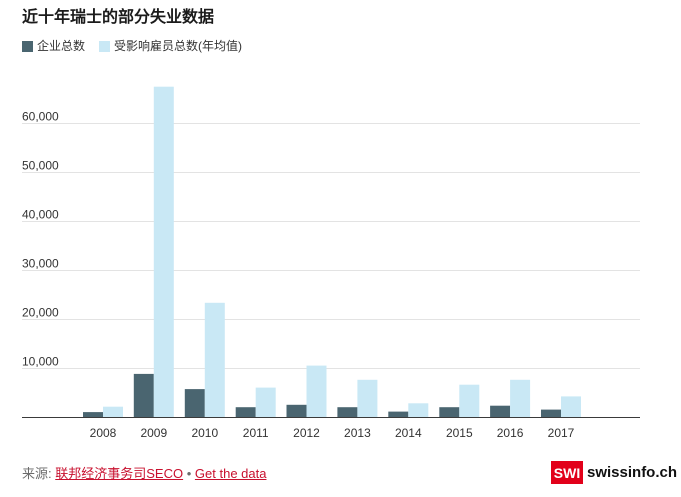  What do you see at coordinates (367, 398) in the screenshot?
I see `bar-affected-employees-2013` at bounding box center [367, 398].